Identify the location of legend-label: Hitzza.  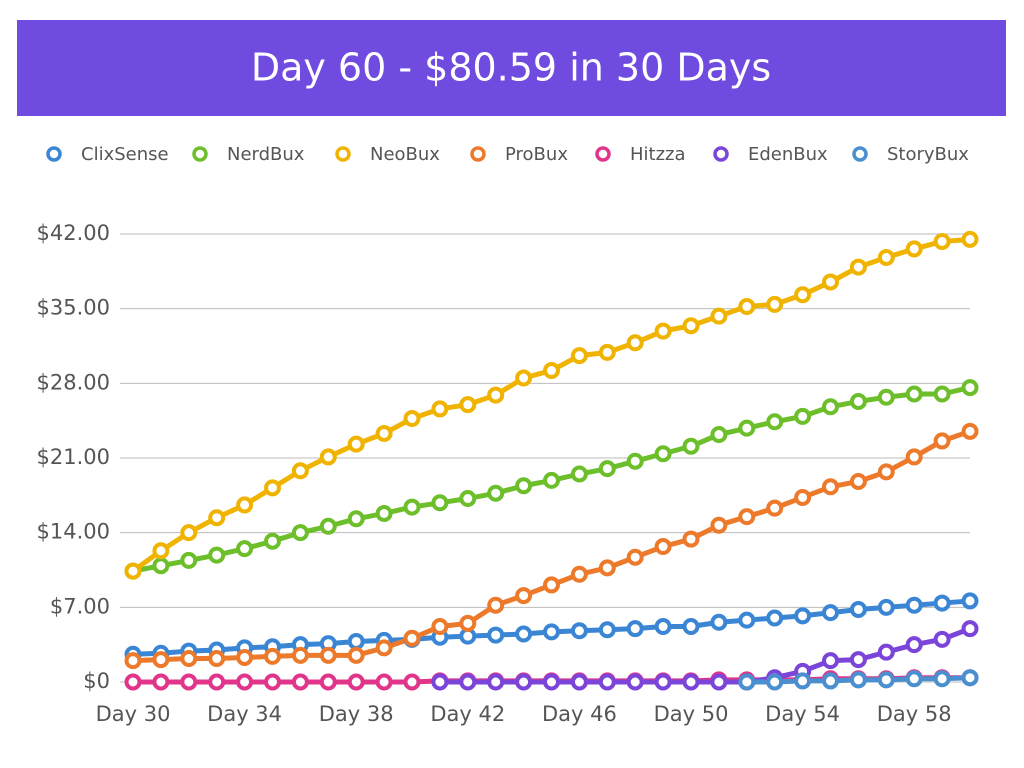
(658, 154).